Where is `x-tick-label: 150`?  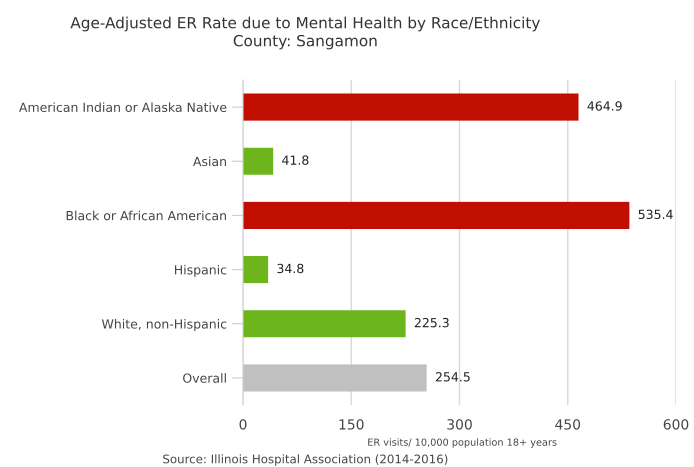 x-tick-label: 150 is located at coordinates (352, 424).